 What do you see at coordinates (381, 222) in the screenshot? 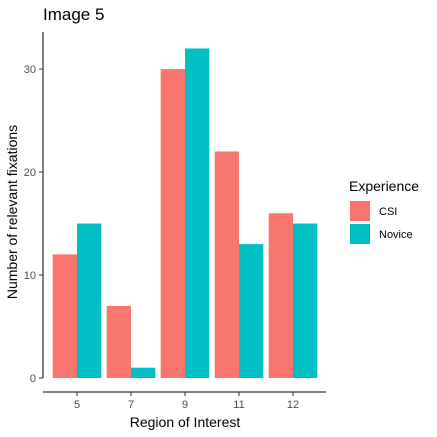
I see `legend: CSI Novice` at bounding box center [381, 222].